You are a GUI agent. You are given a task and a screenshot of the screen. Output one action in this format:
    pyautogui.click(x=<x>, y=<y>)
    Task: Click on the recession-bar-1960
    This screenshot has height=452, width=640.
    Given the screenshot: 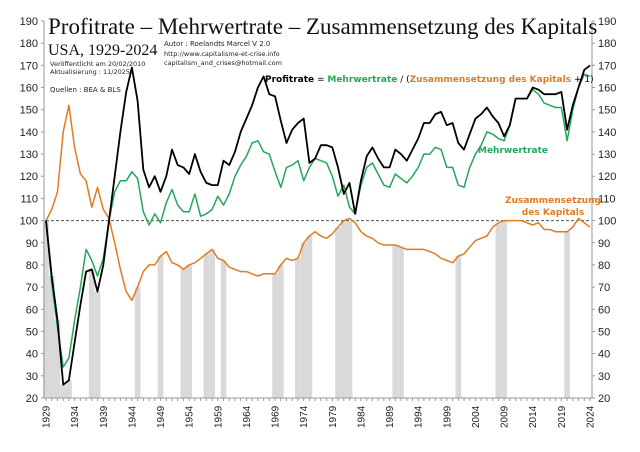 What is the action you would take?
    pyautogui.click(x=223, y=329)
    